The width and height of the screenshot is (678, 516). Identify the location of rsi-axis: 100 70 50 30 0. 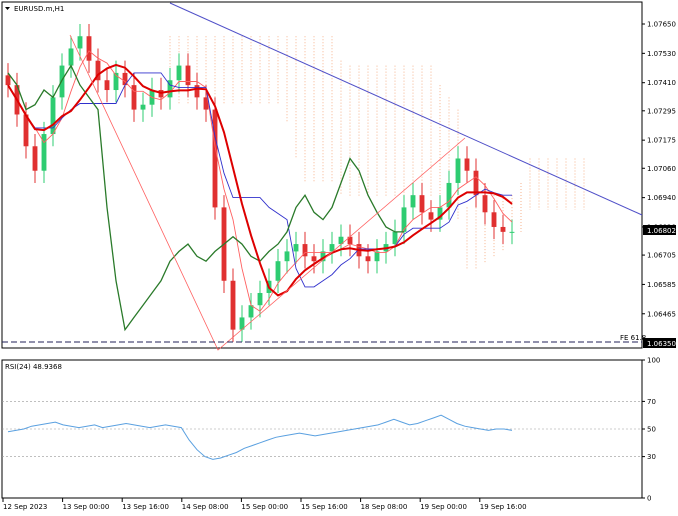
(651, 430).